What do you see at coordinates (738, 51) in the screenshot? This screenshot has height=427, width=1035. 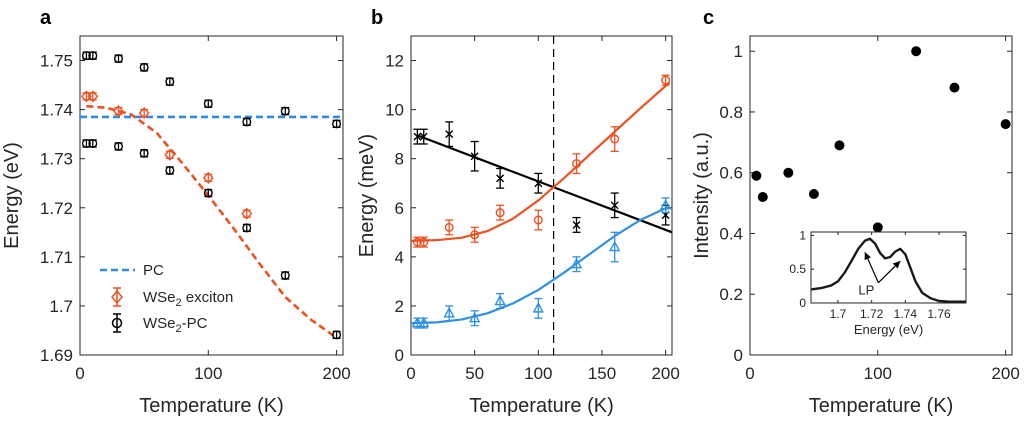 I see `c-ytick-label: 1` at bounding box center [738, 51].